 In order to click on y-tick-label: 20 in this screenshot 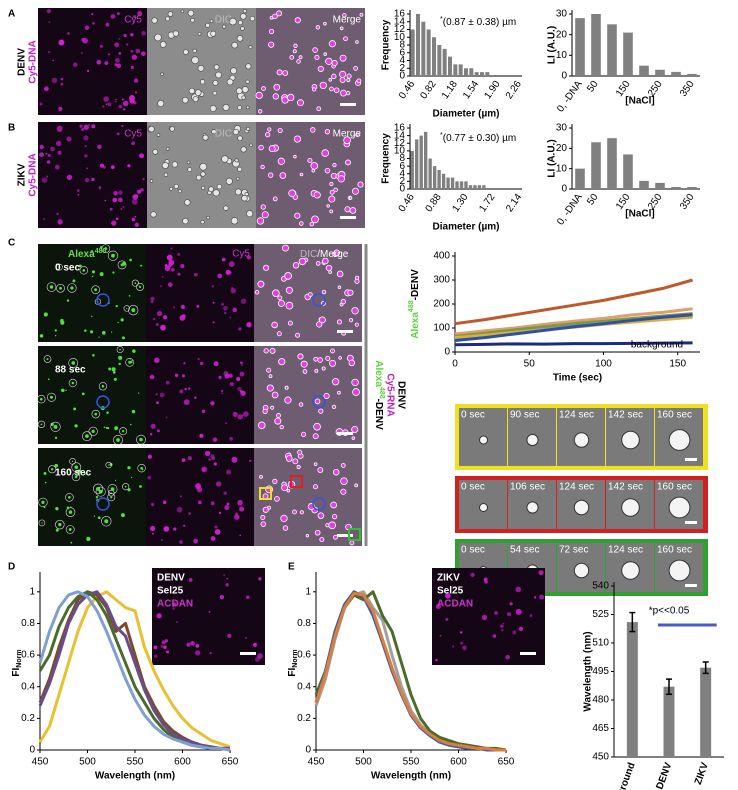, I will do `click(562, 34)`.